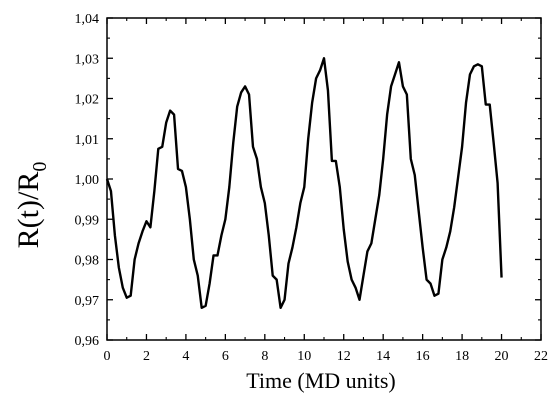  What do you see at coordinates (87, 140) in the screenshot?
I see `y-tick-label: 1,01` at bounding box center [87, 140].